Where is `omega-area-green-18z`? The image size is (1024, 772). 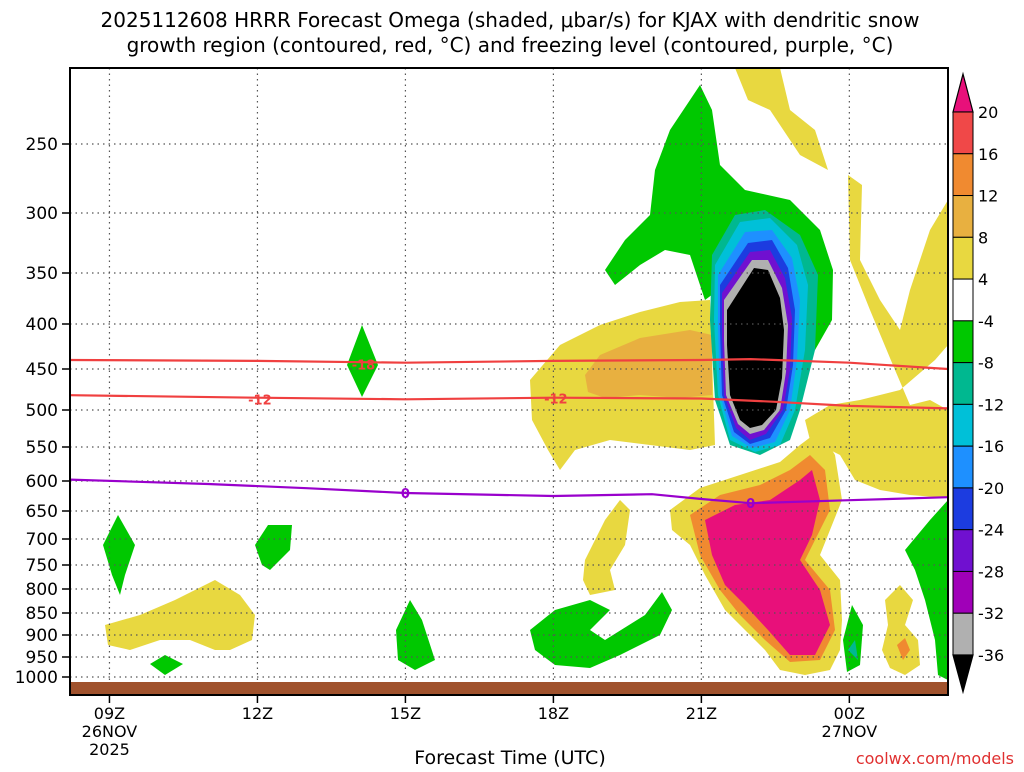 omega-area-green-18z is located at coordinates (601, 630).